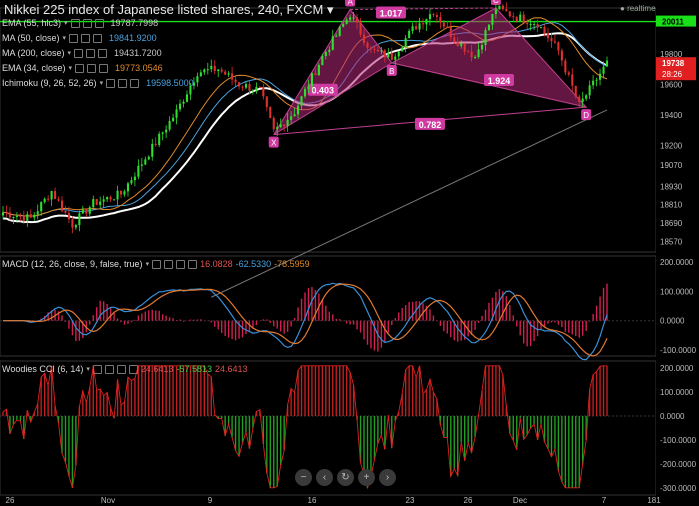 The image size is (699, 506). Describe the element at coordinates (520, 500) in the screenshot. I see `x-tick-label: Dec` at that location.